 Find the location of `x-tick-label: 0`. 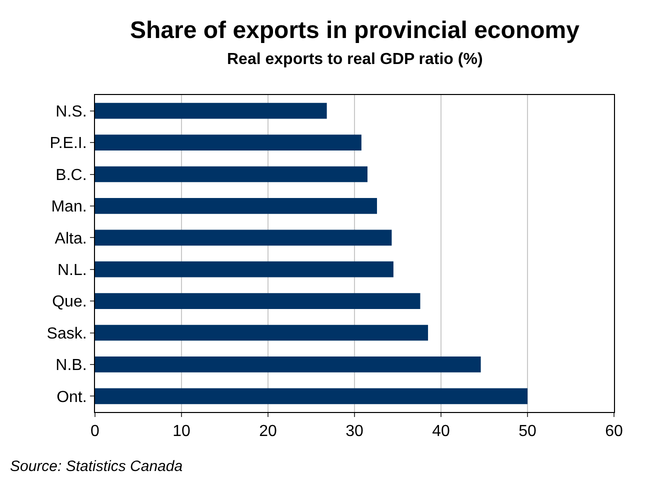

x-tick-label: 0 is located at coordinates (95, 431).